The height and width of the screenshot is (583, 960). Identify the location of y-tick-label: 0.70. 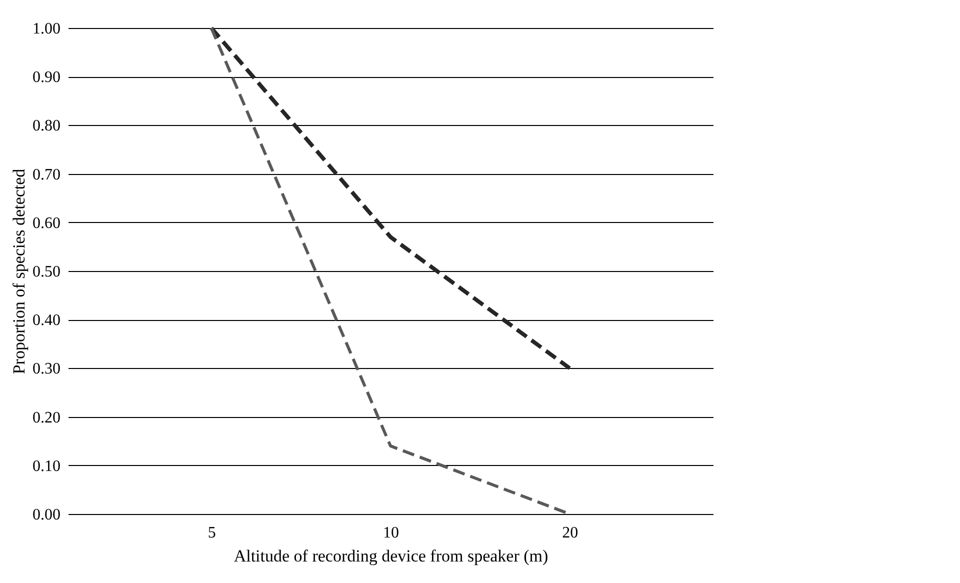
(46, 175).